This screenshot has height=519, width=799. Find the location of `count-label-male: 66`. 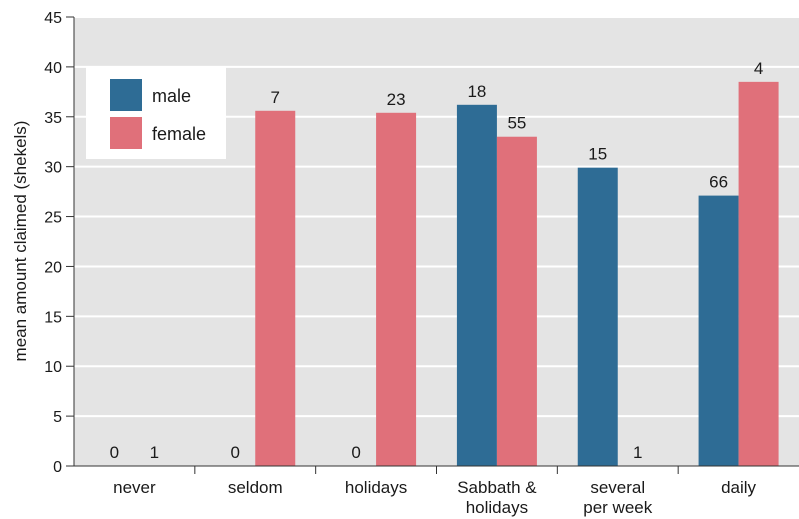

count-label-male: 66 is located at coordinates (718, 182).